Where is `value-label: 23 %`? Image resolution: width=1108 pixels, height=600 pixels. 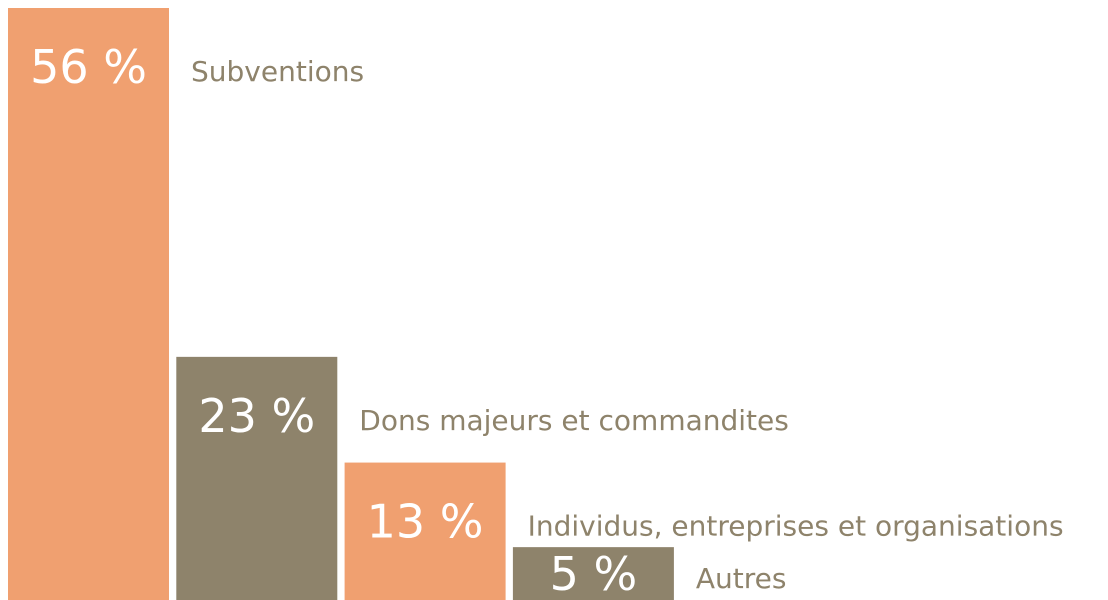 value-label: 23 % is located at coordinates (256, 416).